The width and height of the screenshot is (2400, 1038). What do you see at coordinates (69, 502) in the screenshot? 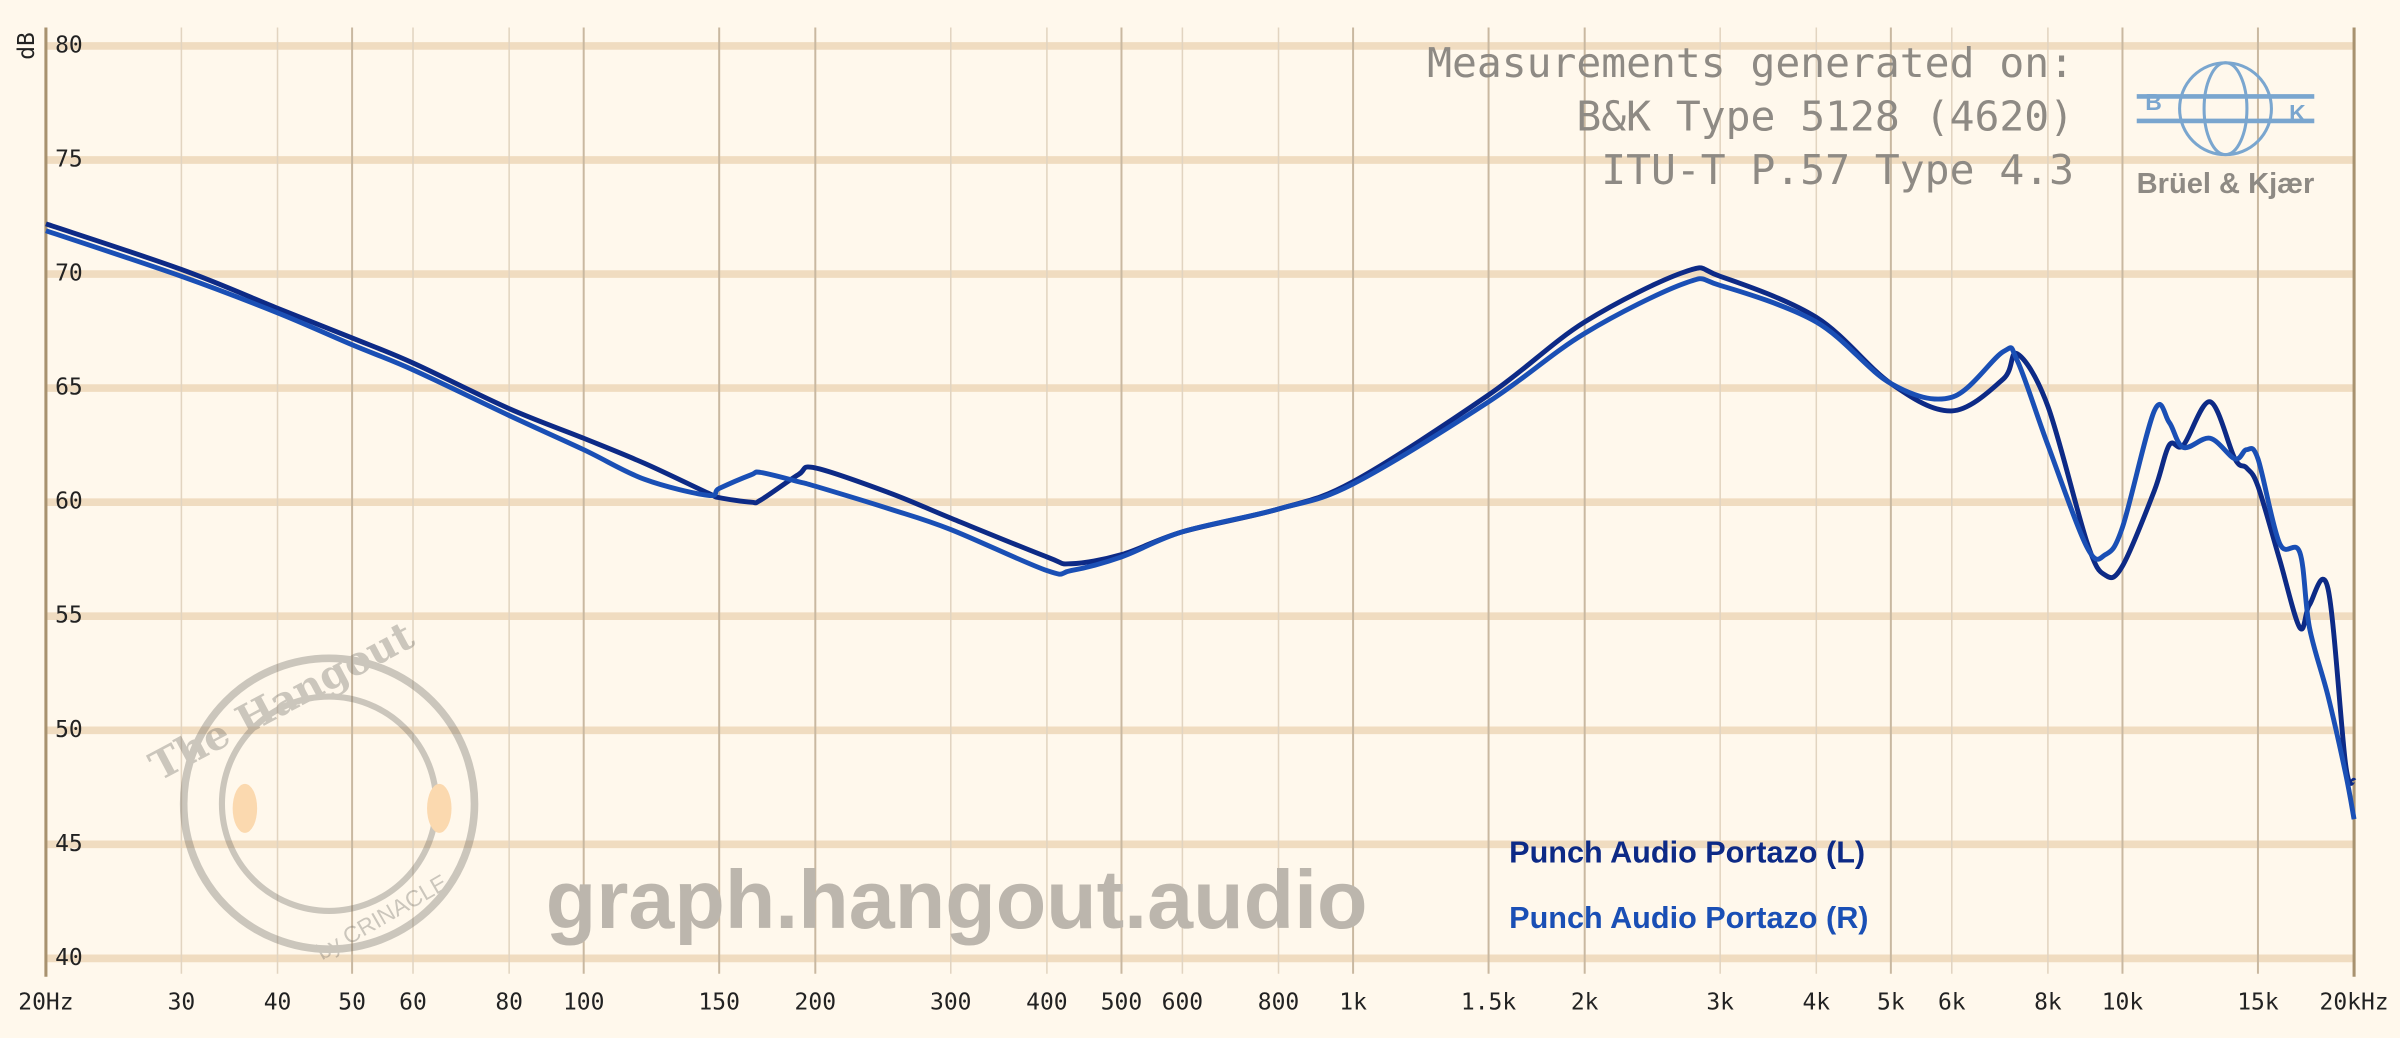
I see `y-tick-label: 60` at bounding box center [69, 502].